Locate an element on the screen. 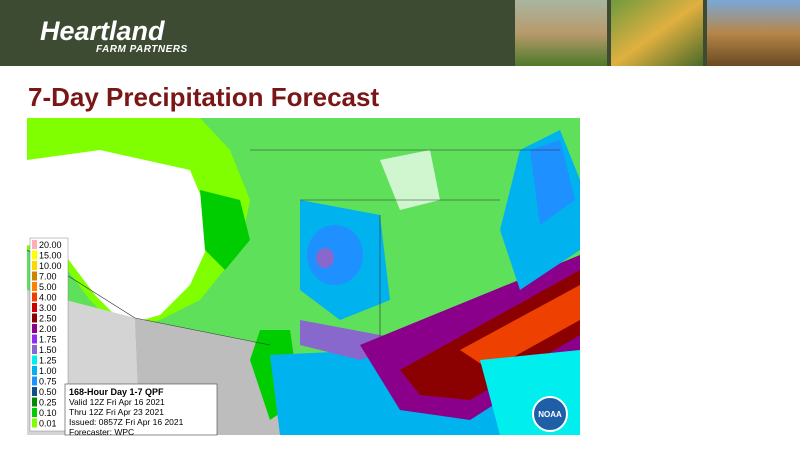 The image size is (800, 450). info-line: Valid 12Z Fri Apr 16 2021 is located at coordinates (117, 402).